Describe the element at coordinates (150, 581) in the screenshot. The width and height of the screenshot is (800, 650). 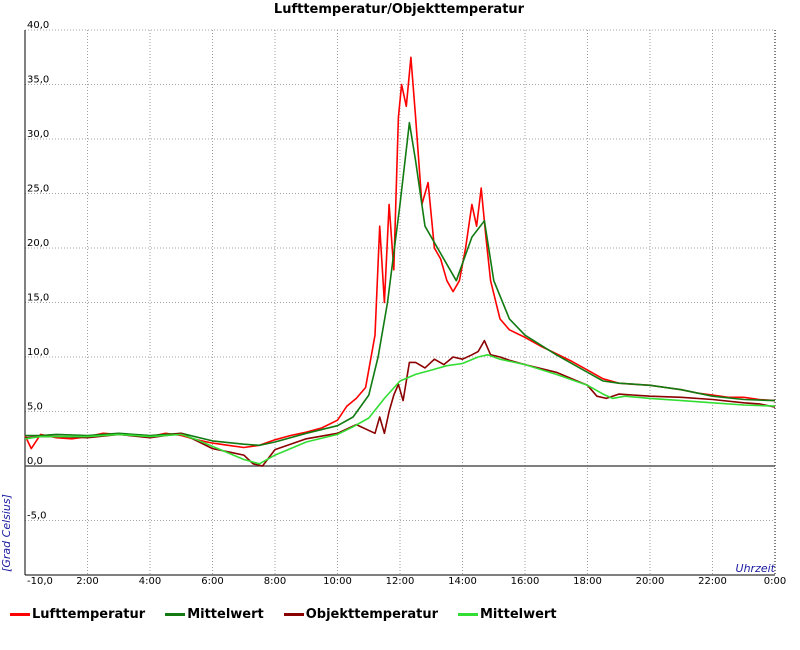
I see `x-tick-label: 4:00` at that location.